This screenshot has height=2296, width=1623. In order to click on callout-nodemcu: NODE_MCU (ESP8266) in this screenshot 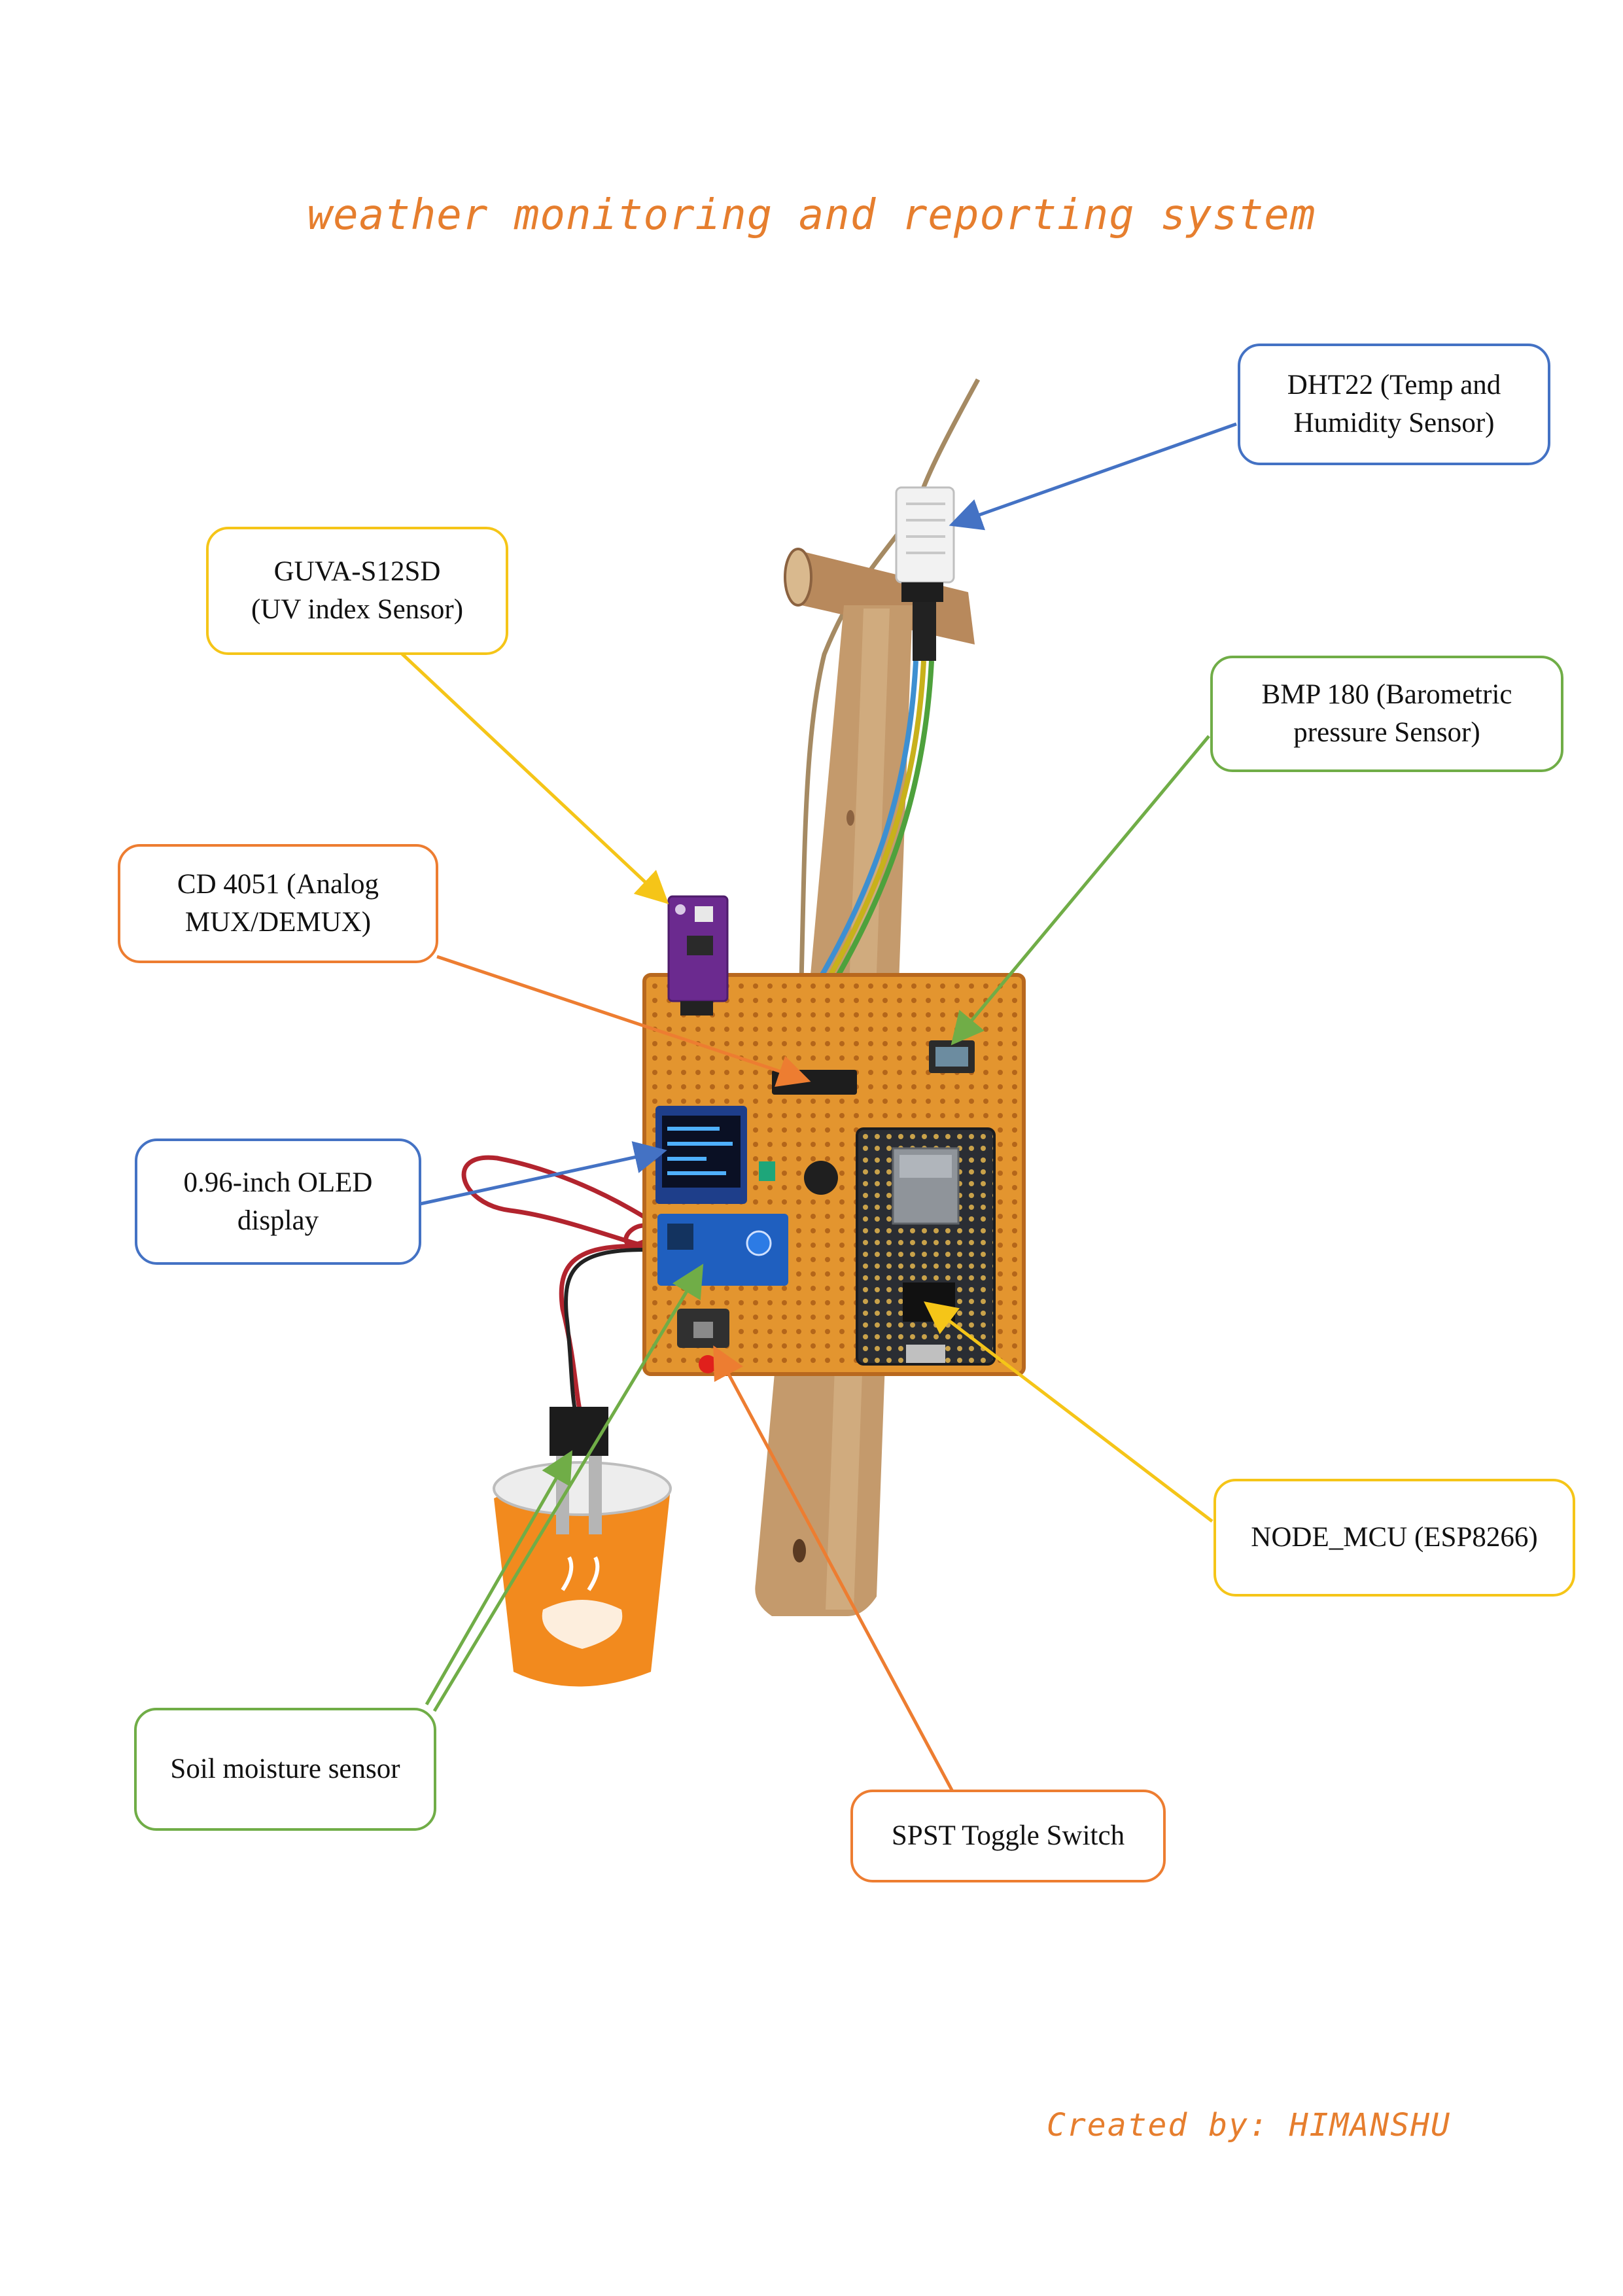, I will do `click(1394, 1538)`.